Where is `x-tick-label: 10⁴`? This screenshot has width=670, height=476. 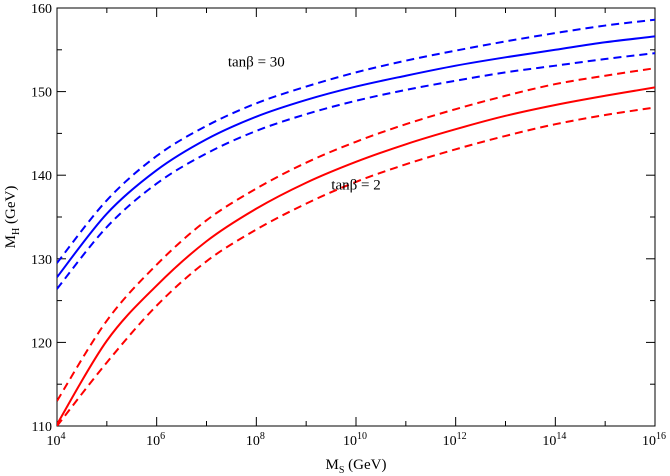
x-tick-label: 10⁴ is located at coordinates (56, 440).